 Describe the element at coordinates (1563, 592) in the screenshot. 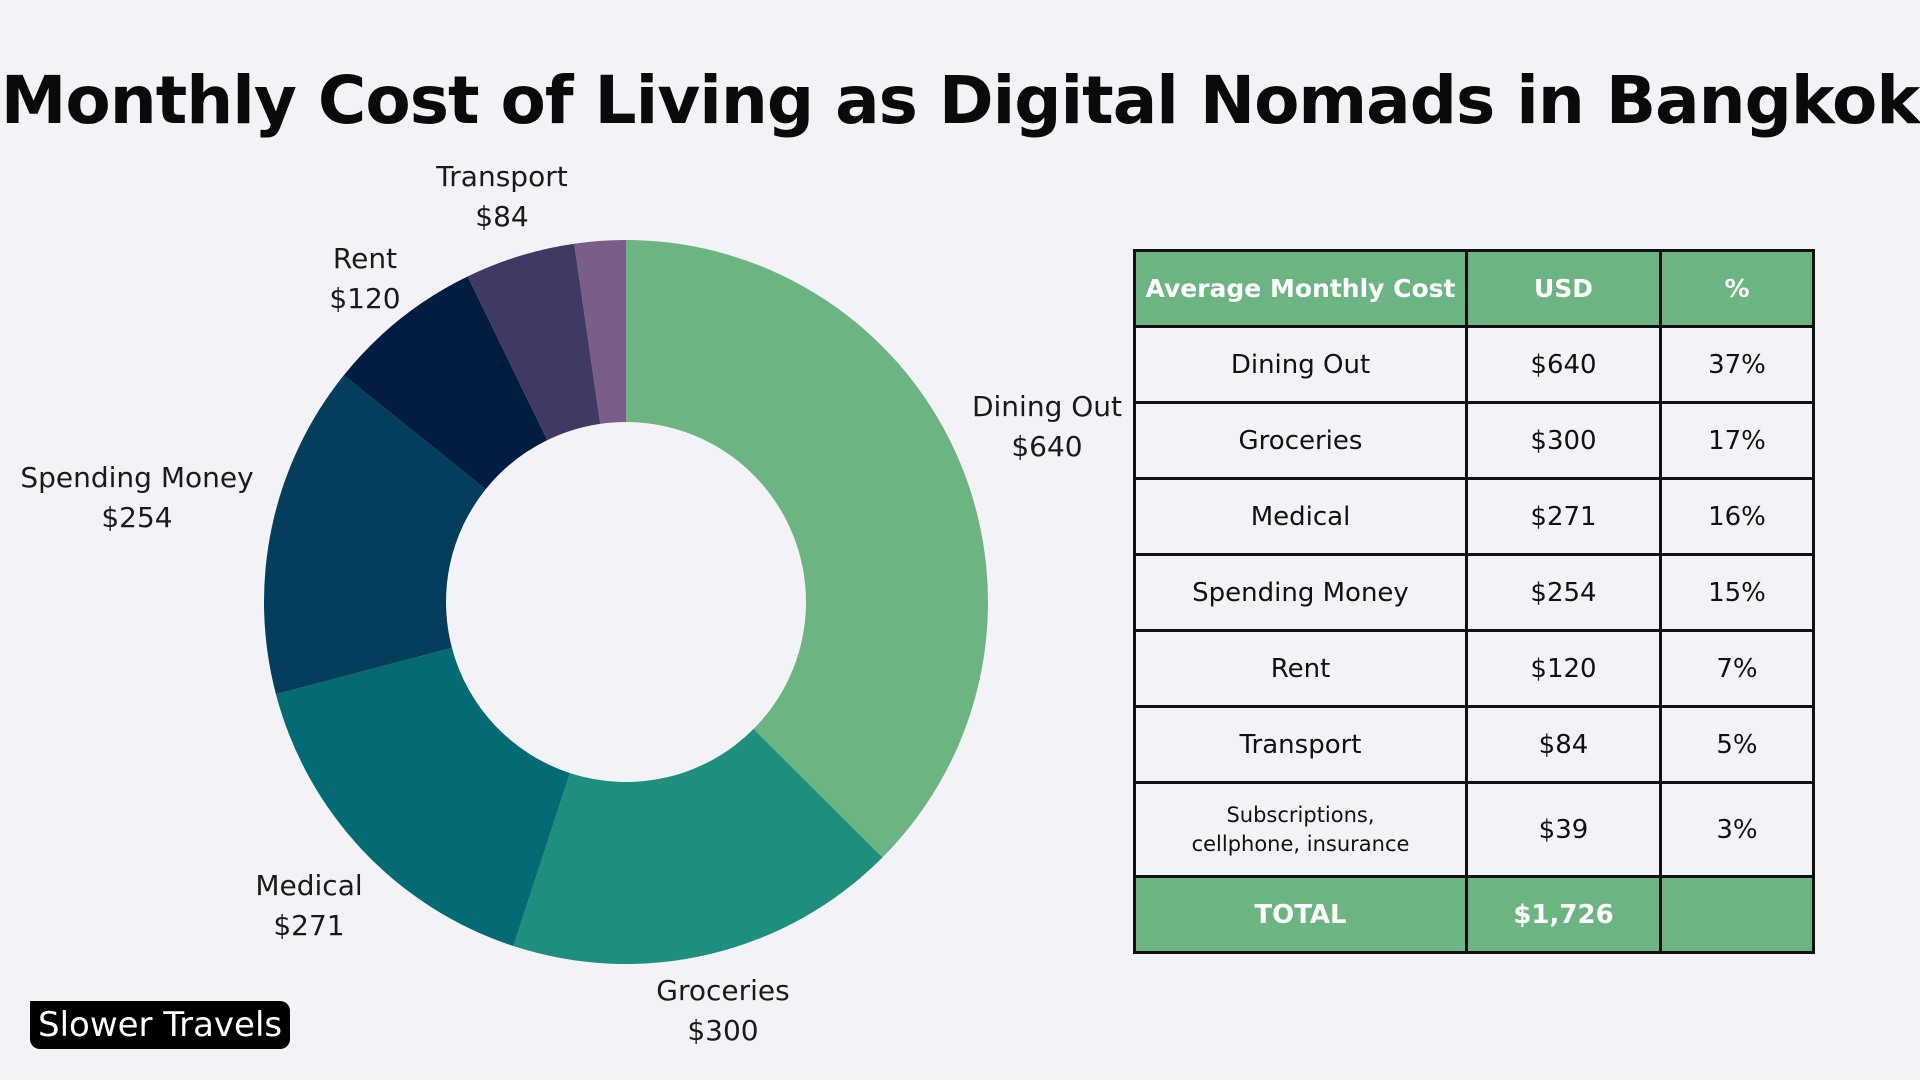

I see `table-cell-usd: $254` at that location.